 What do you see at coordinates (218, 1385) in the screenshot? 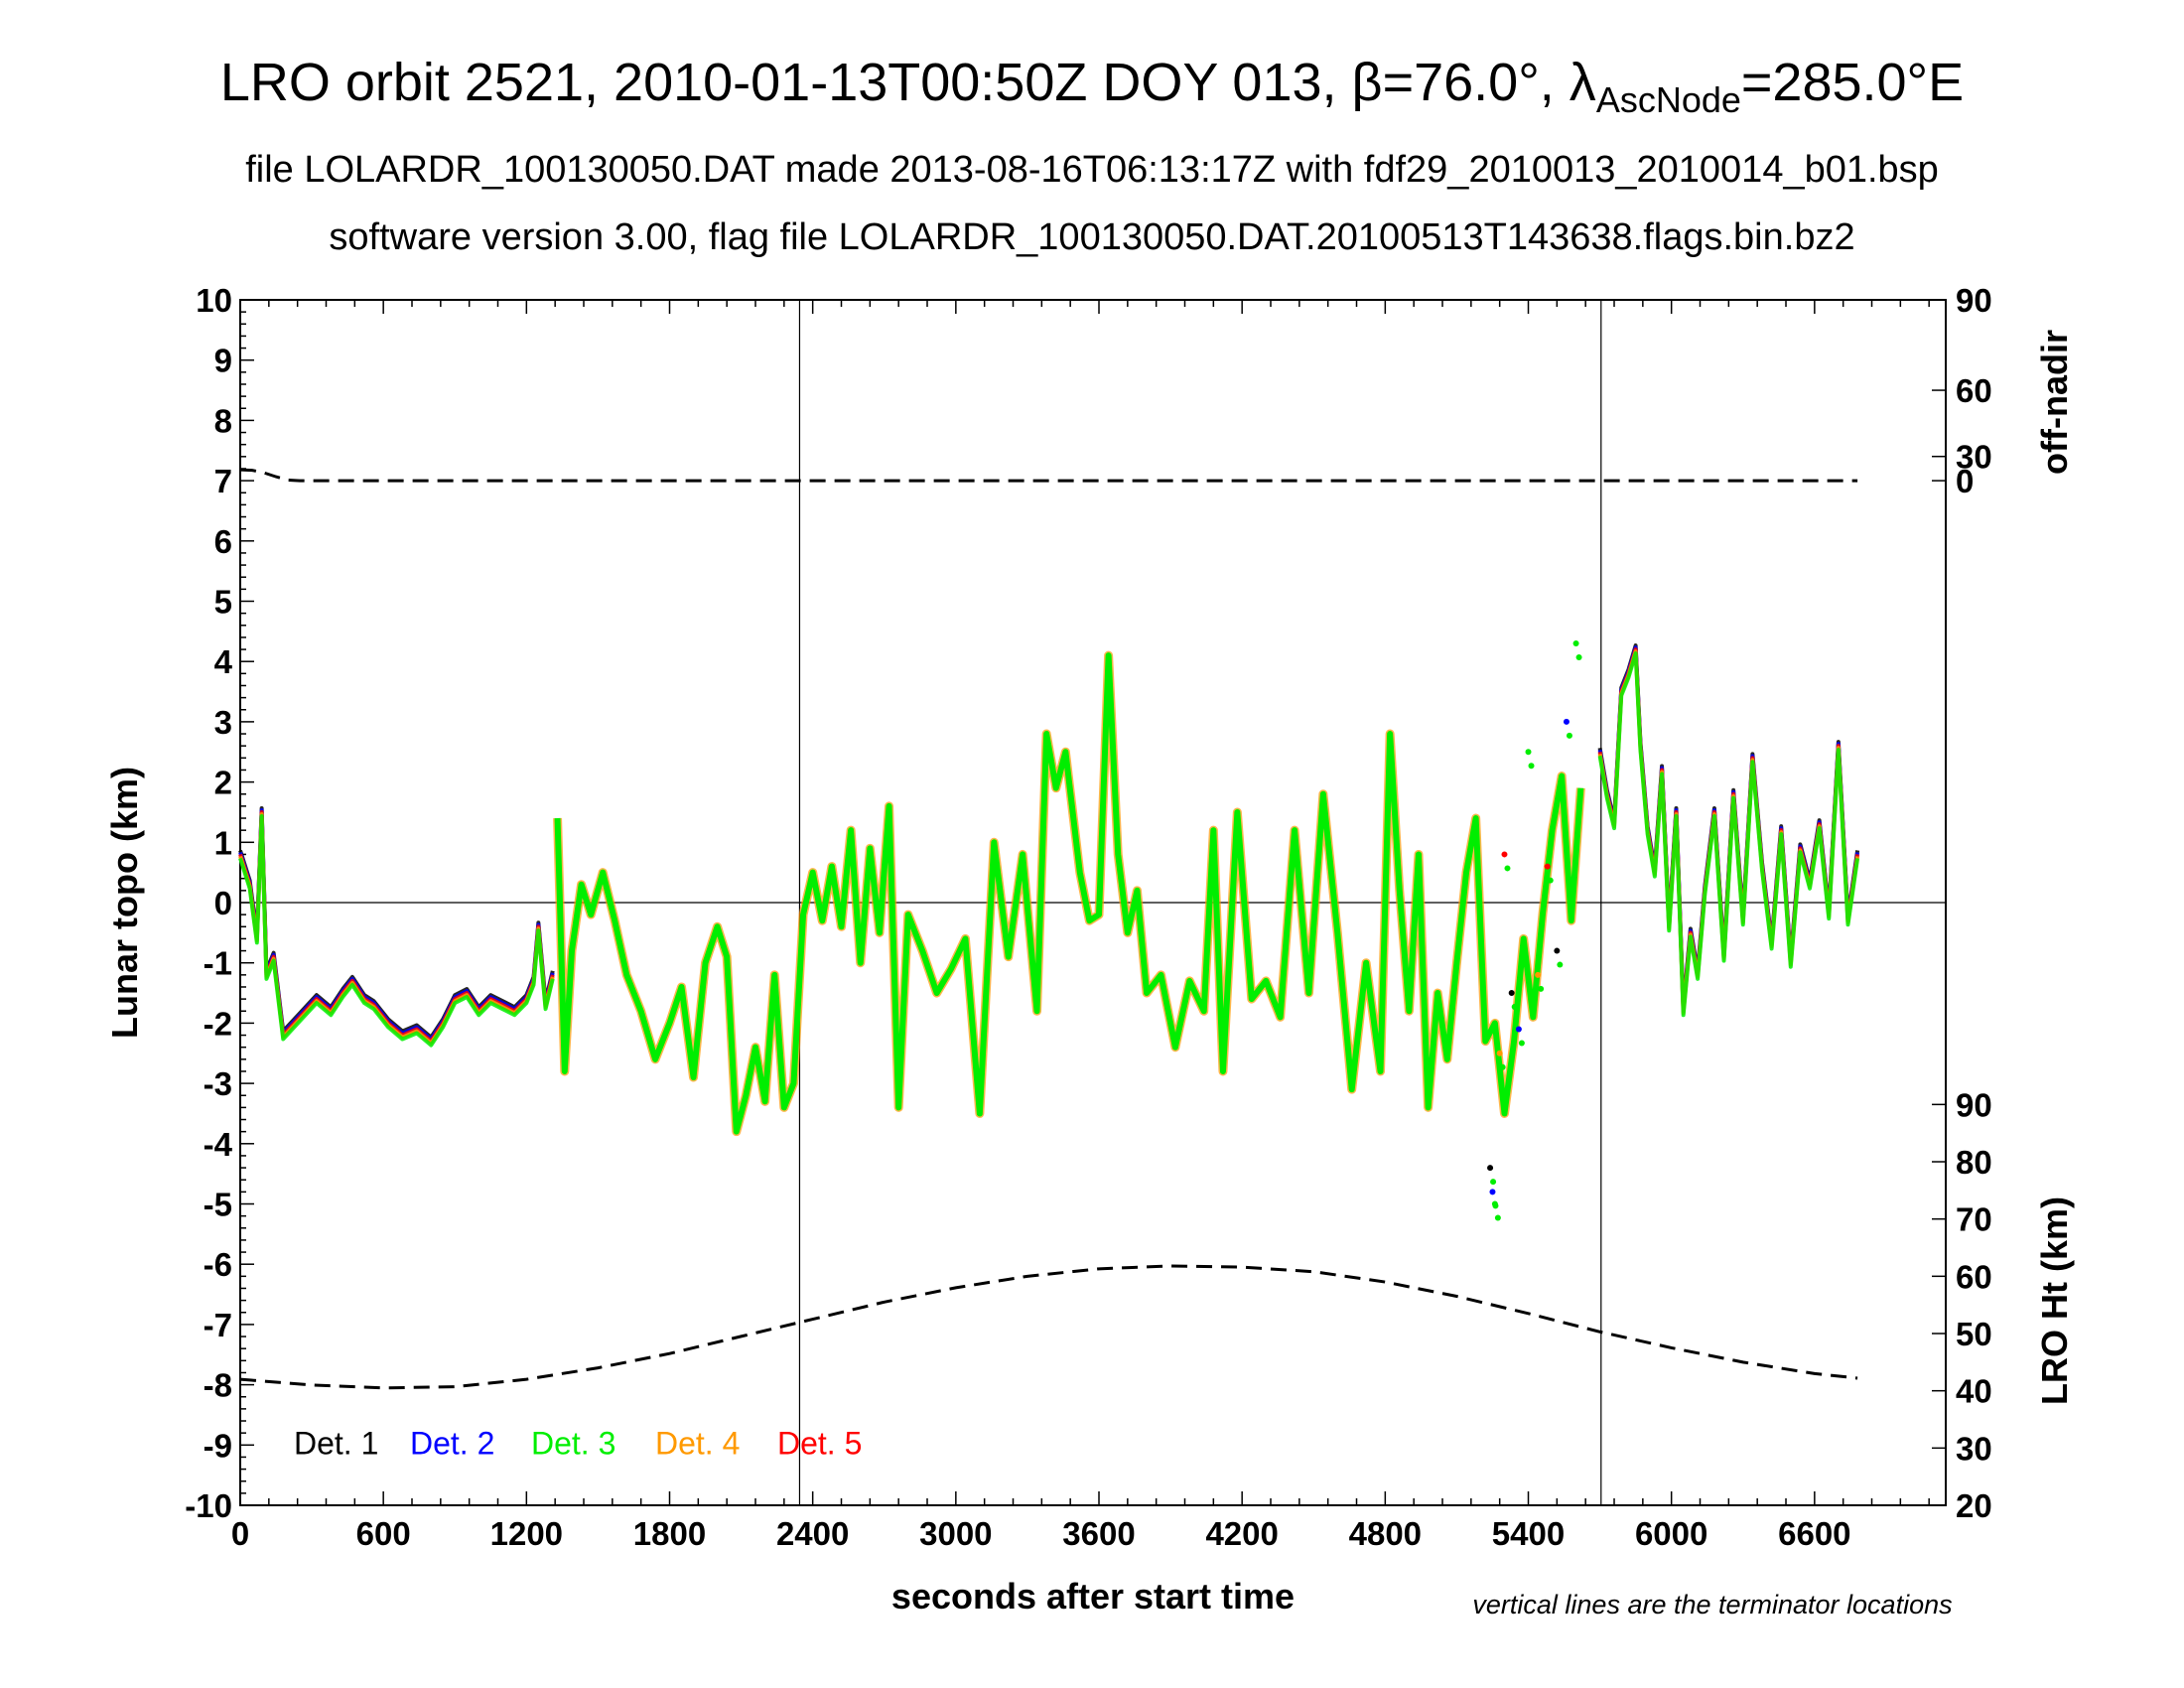
I see `y-tick-label: -8` at bounding box center [218, 1385].